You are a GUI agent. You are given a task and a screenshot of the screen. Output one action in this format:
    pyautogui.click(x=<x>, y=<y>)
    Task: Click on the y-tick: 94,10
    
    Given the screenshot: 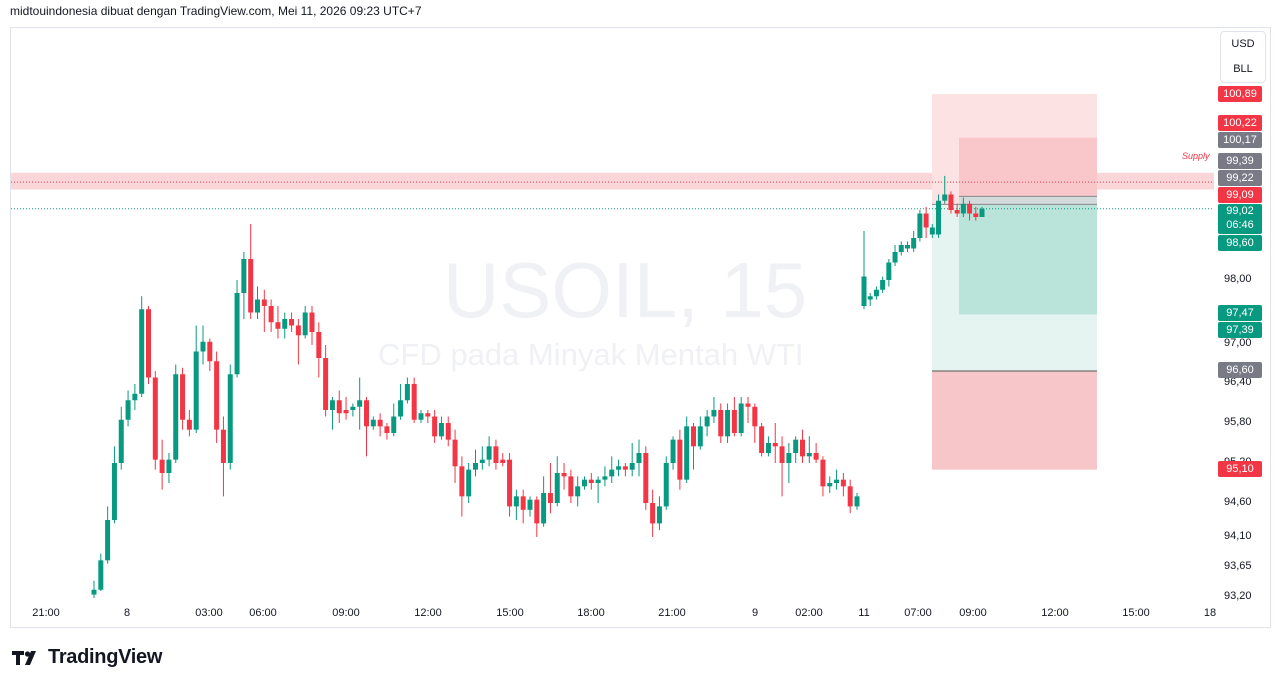 What is the action you would take?
    pyautogui.click(x=1238, y=536)
    